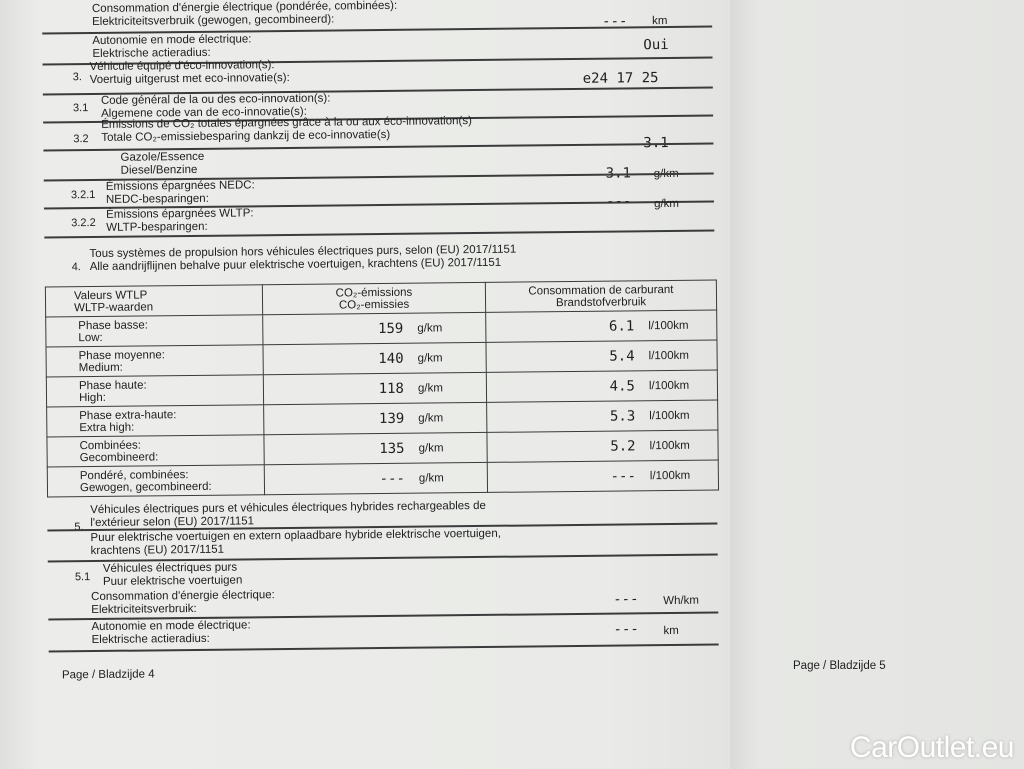 The image size is (1024, 769). What do you see at coordinates (603, 476) in the screenshot?
I see `fuel-cell: --- l/100km` at bounding box center [603, 476].